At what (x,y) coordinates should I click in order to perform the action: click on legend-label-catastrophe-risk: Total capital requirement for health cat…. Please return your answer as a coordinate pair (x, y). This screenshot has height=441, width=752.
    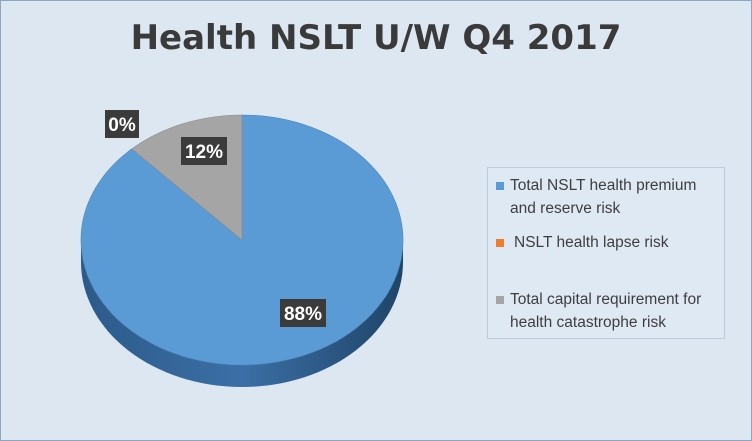
    Looking at the image, I should click on (606, 311).